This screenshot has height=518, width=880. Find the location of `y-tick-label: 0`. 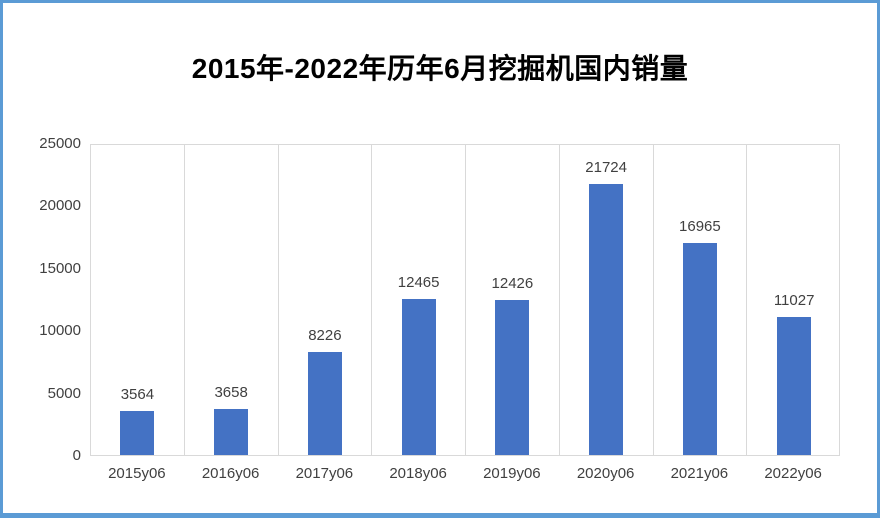

y-tick-label: 0 is located at coordinates (76, 455).